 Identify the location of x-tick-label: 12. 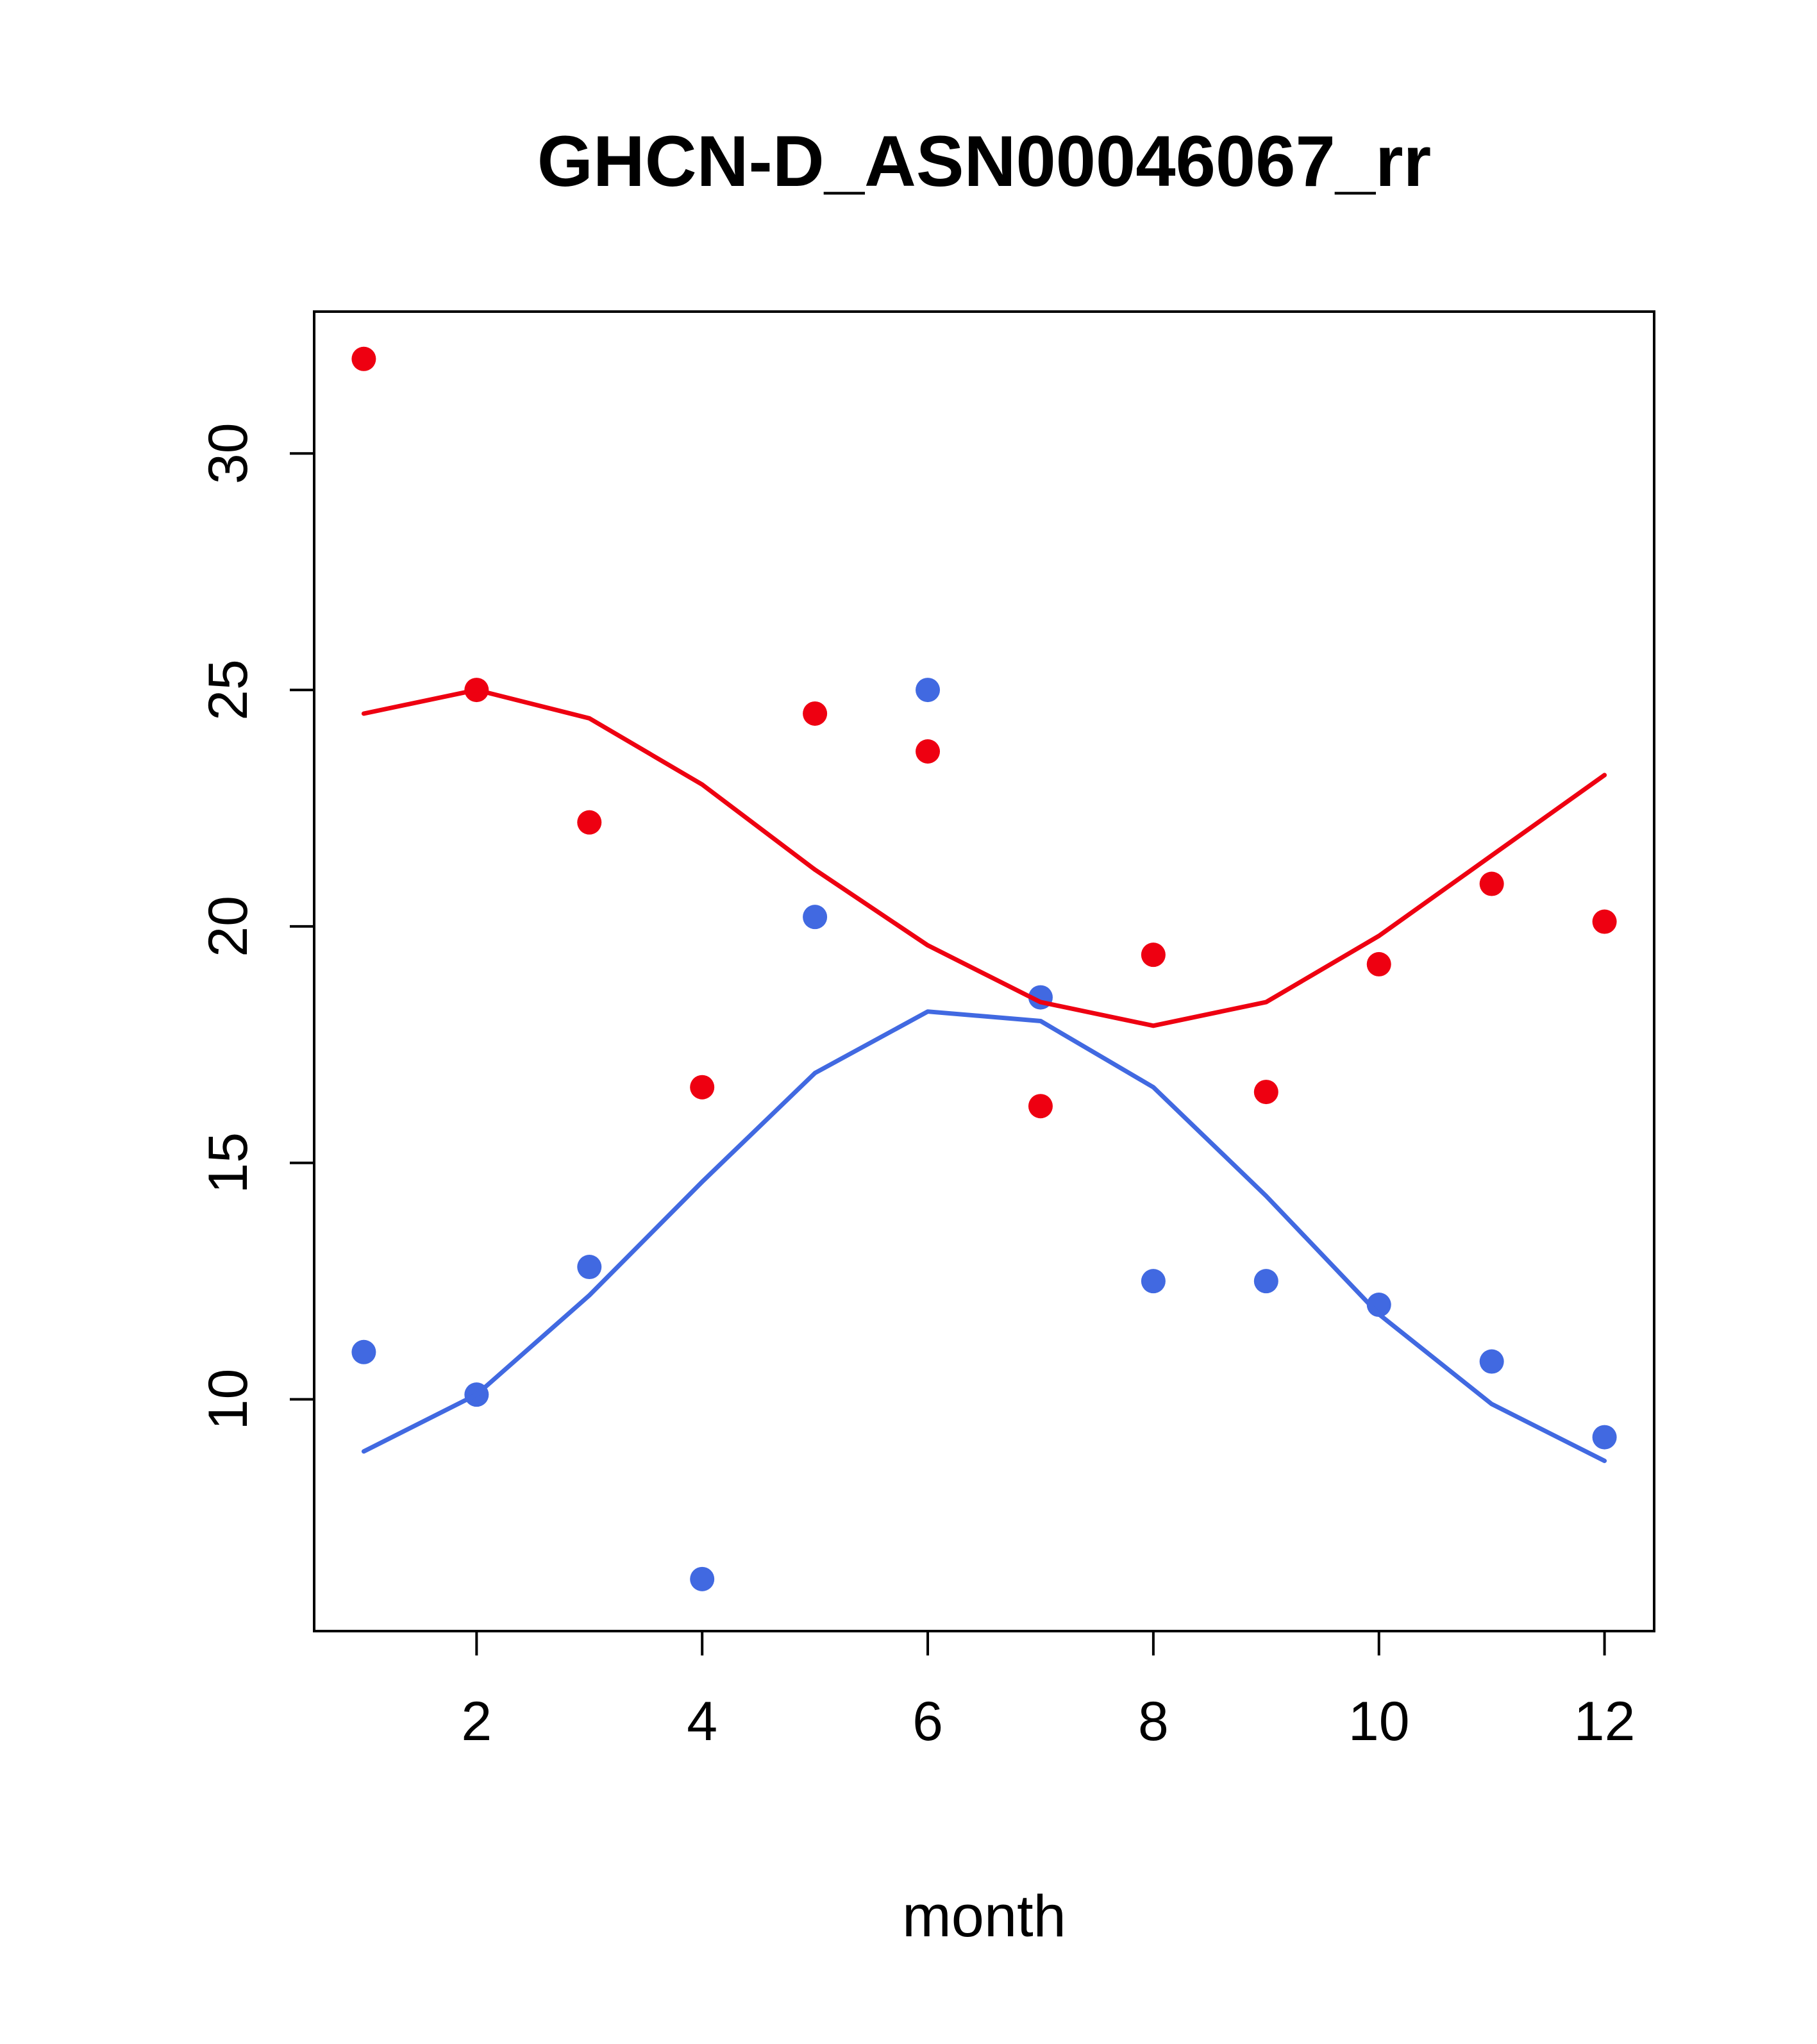
(1605, 1721).